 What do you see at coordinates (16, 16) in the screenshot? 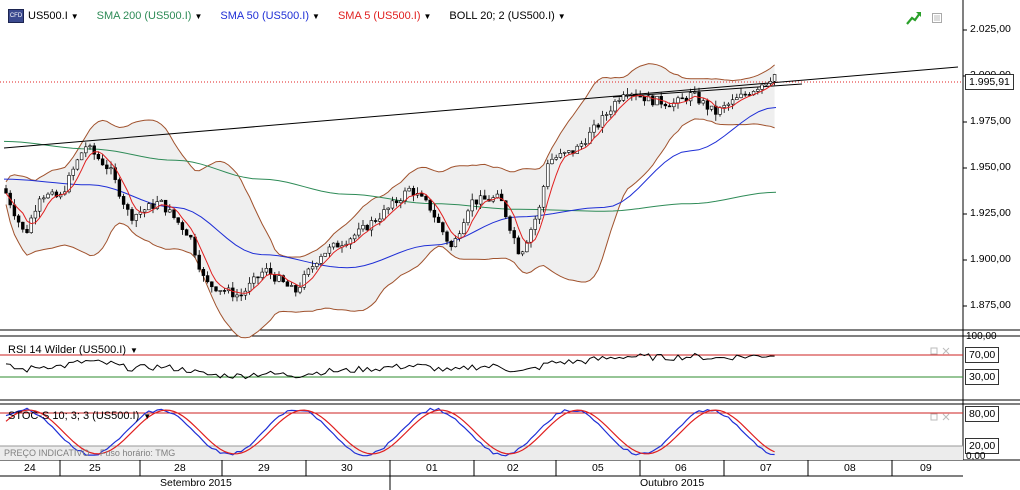
I see `instrument-icon: CFD` at bounding box center [16, 16].